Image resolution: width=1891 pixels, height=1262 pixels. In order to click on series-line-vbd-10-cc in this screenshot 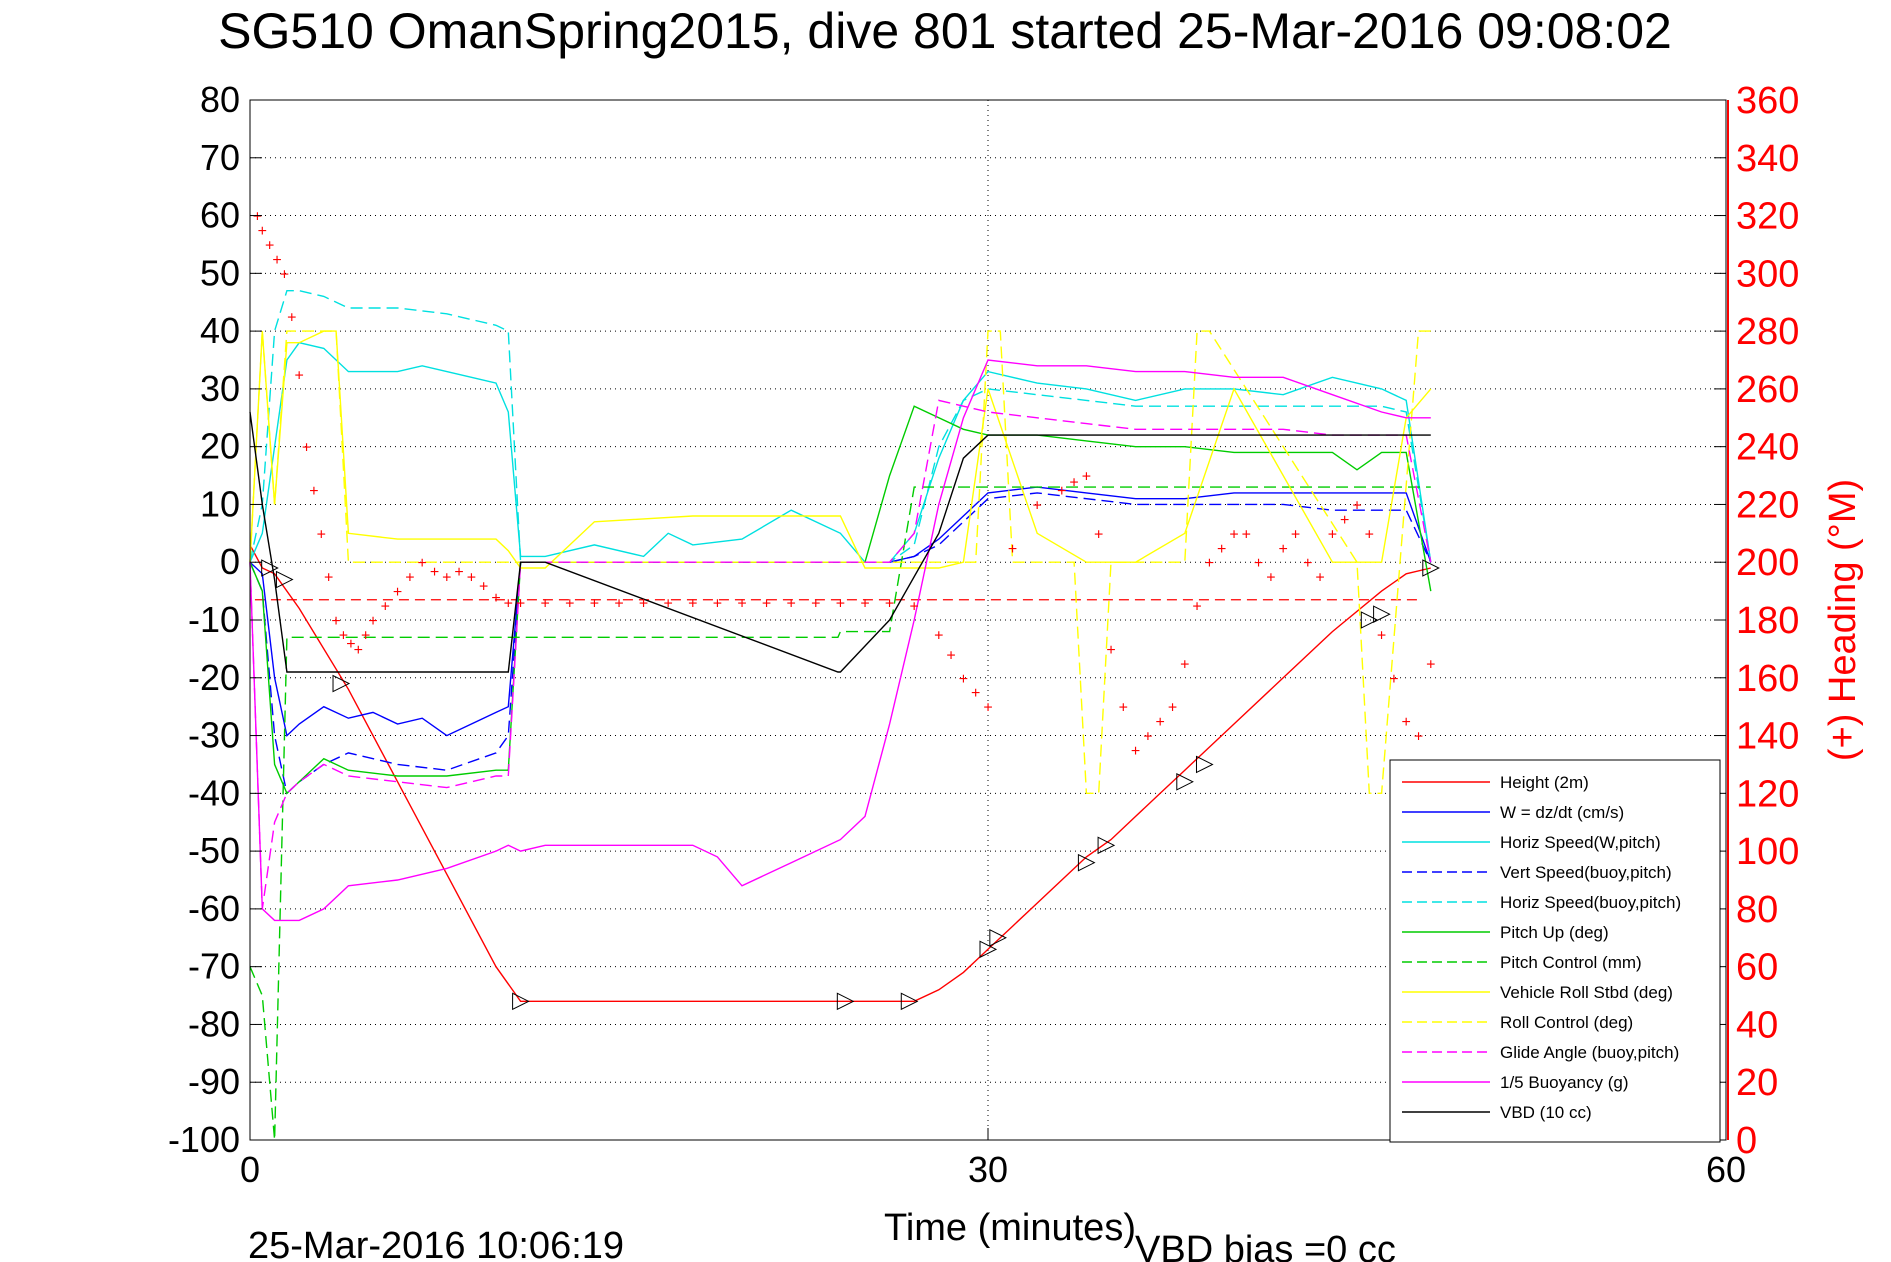, I will do `click(840, 542)`.